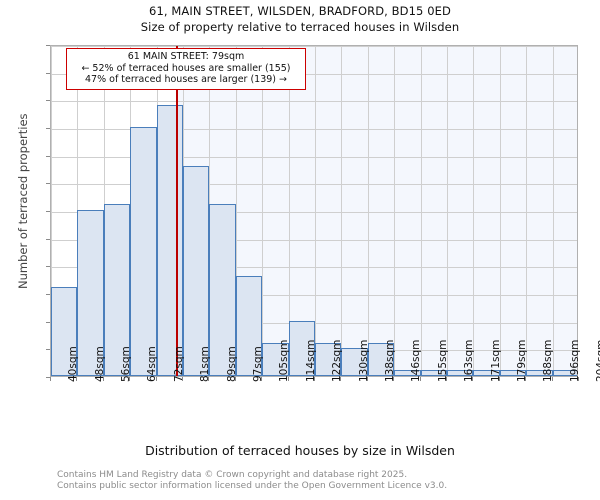 The image size is (600, 500). What do you see at coordinates (548, 360) in the screenshot?
I see `x-tick-label: 188sqm` at bounding box center [548, 360].